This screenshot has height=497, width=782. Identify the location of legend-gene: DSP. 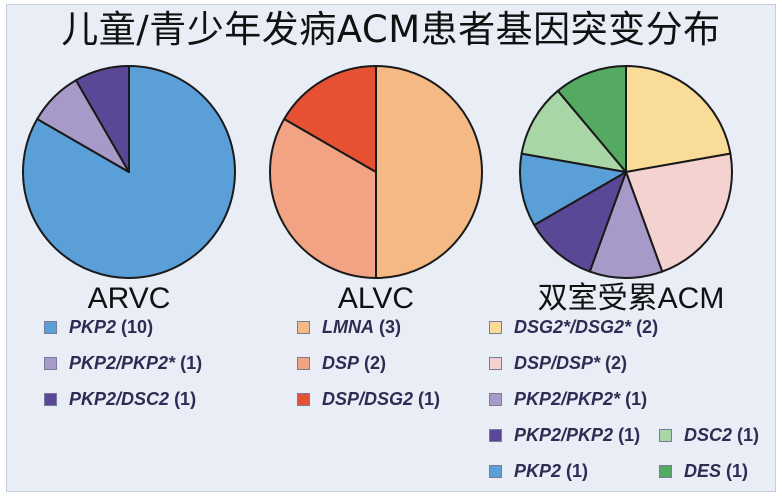
(341, 362).